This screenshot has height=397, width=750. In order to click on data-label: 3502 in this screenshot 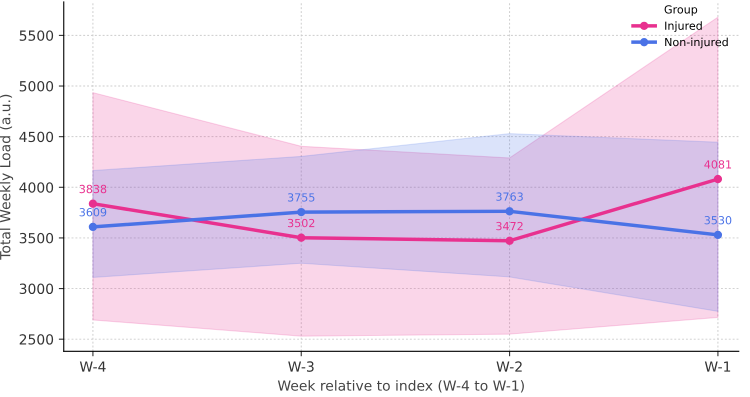, I will do `click(301, 223)`.